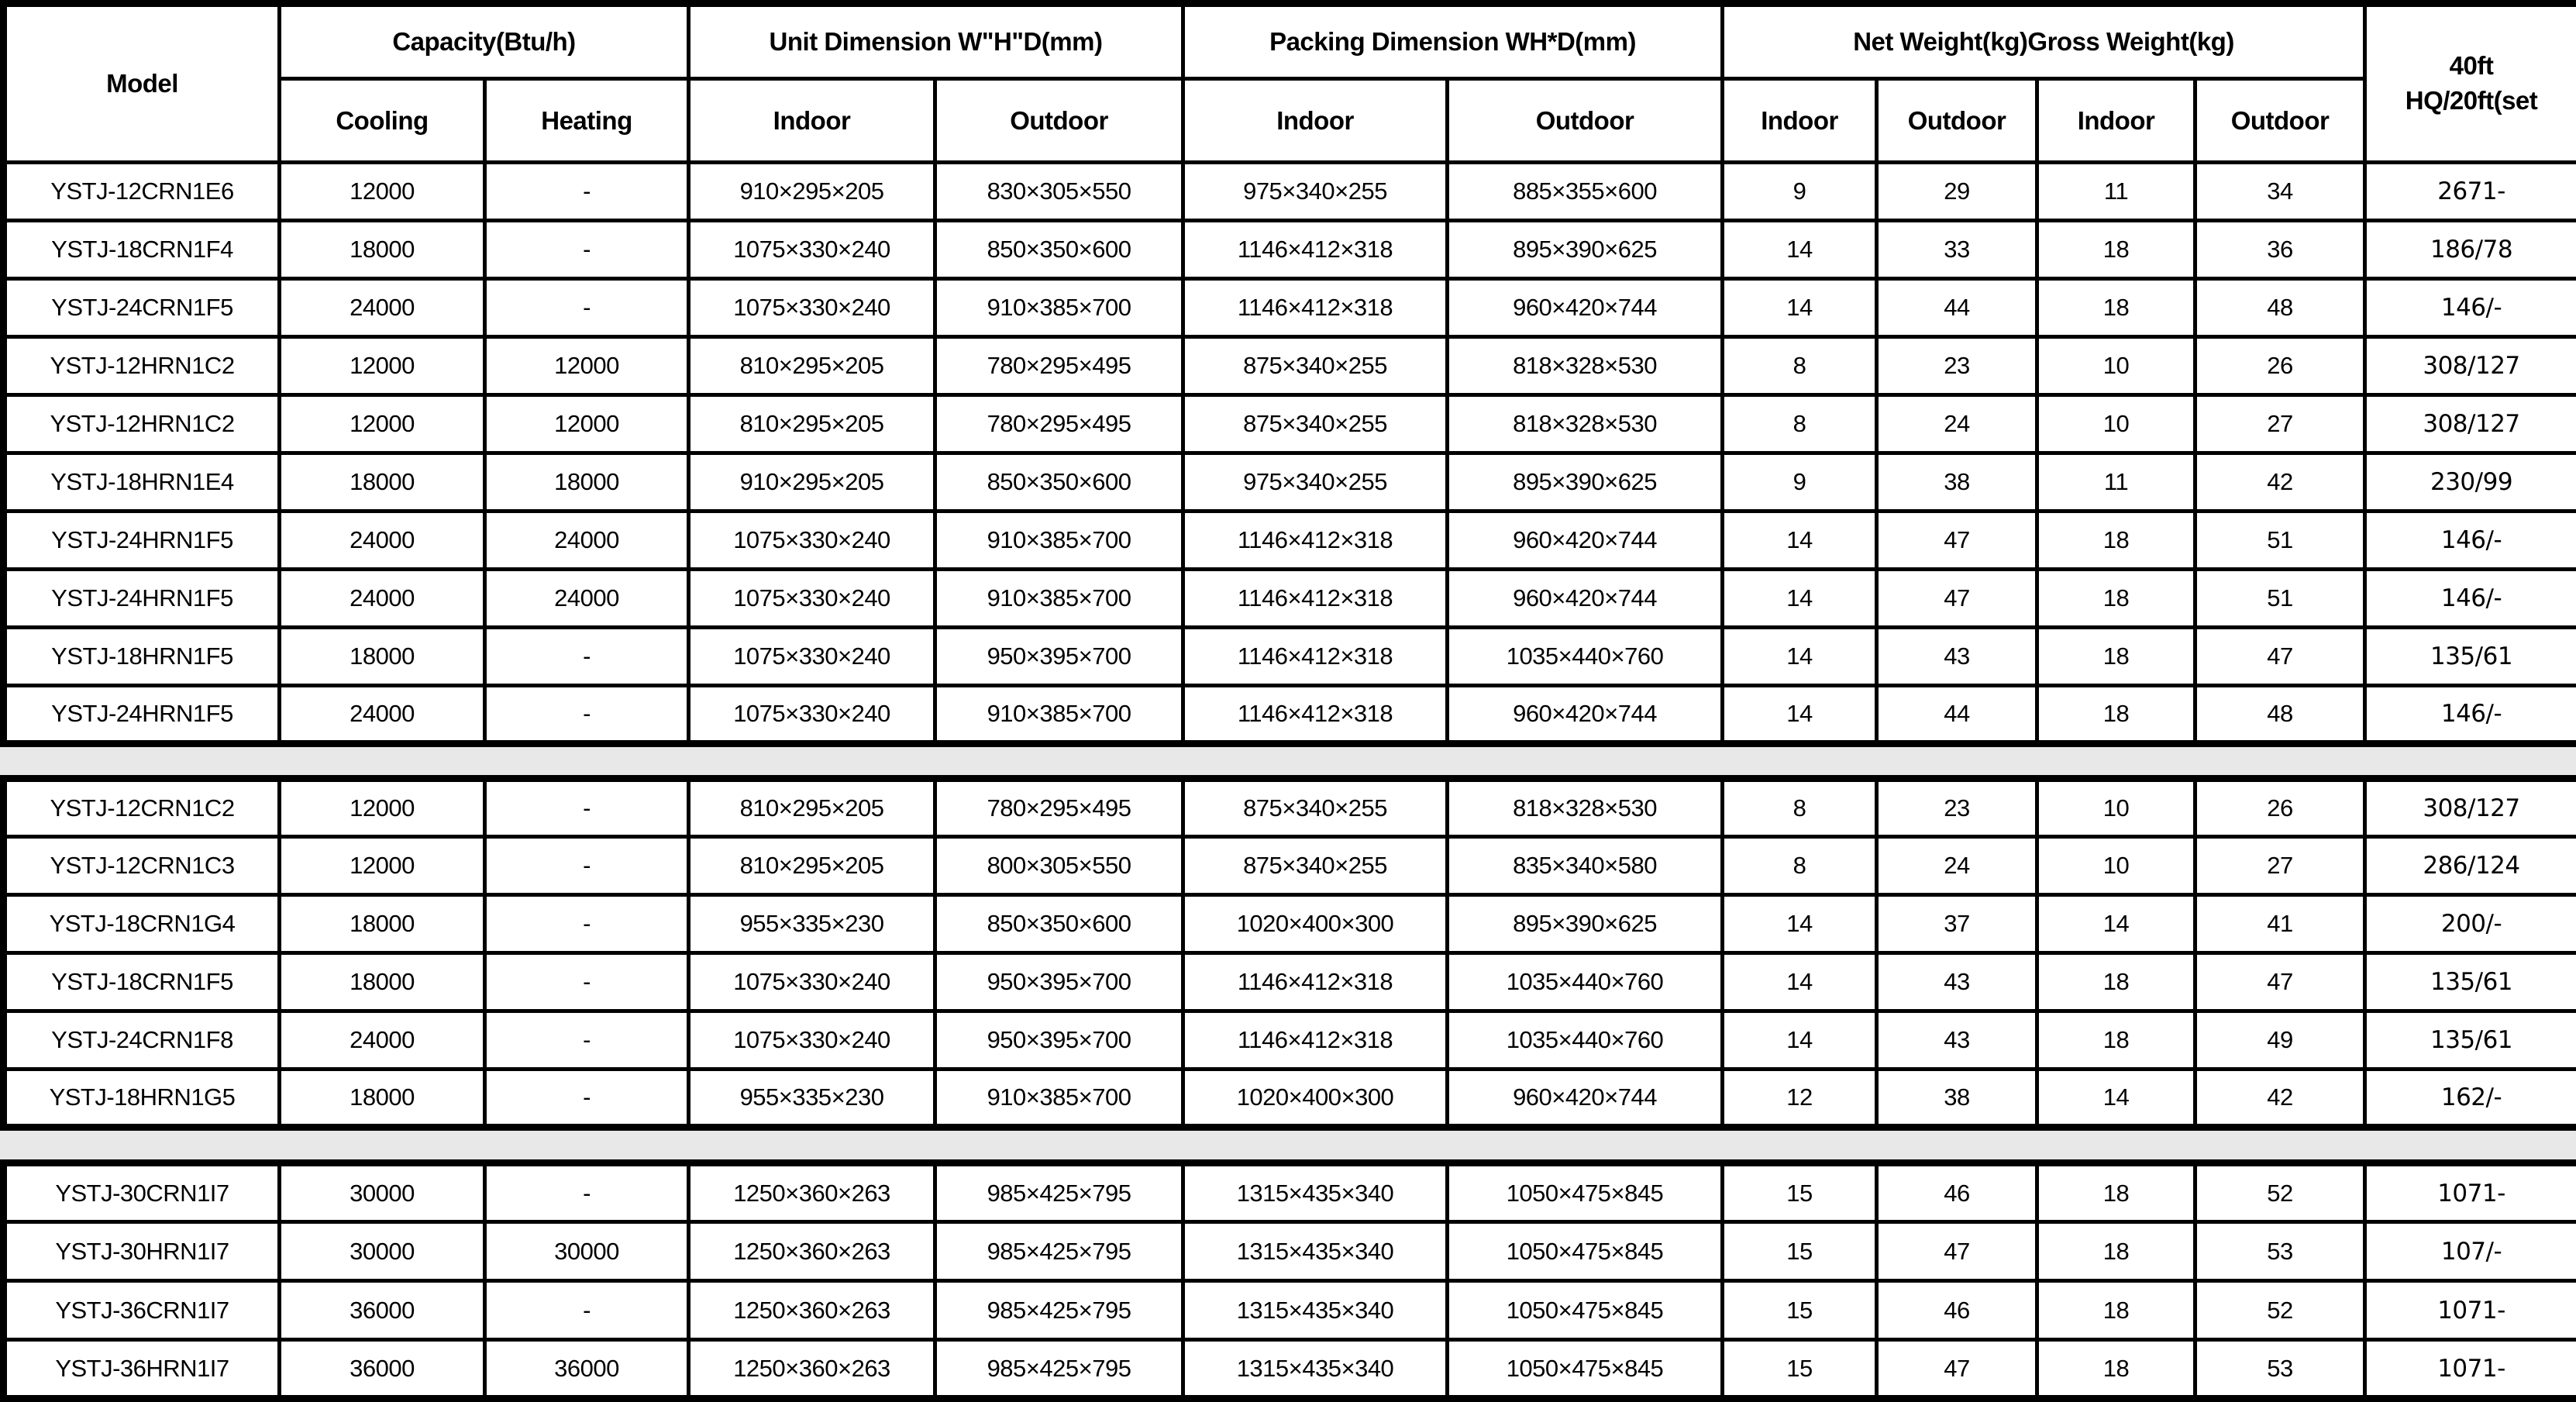 Image resolution: width=2576 pixels, height=1402 pixels. I want to click on cell-container-qty: 200/-, so click(2470, 924).